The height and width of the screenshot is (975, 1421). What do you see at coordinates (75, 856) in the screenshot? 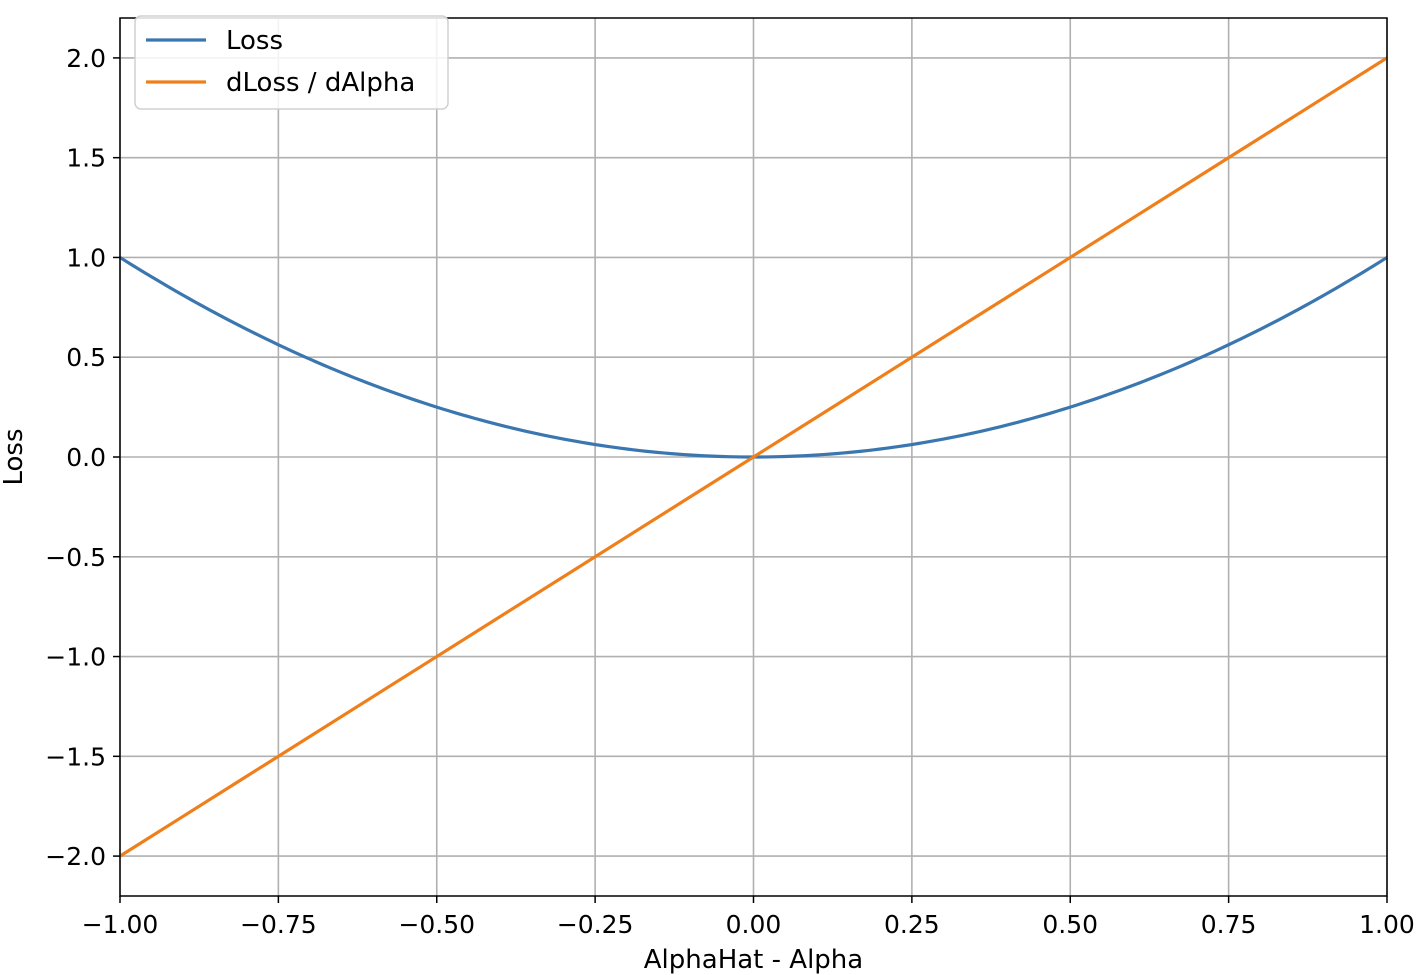
I see `y-tick-label: −2.0` at bounding box center [75, 856].